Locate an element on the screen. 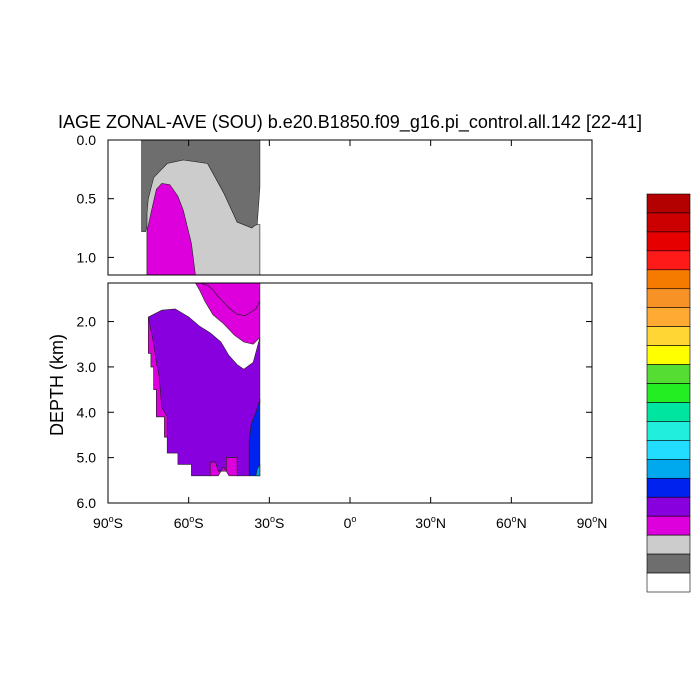 The width and height of the screenshot is (700, 700). colorbar is located at coordinates (668, 393).